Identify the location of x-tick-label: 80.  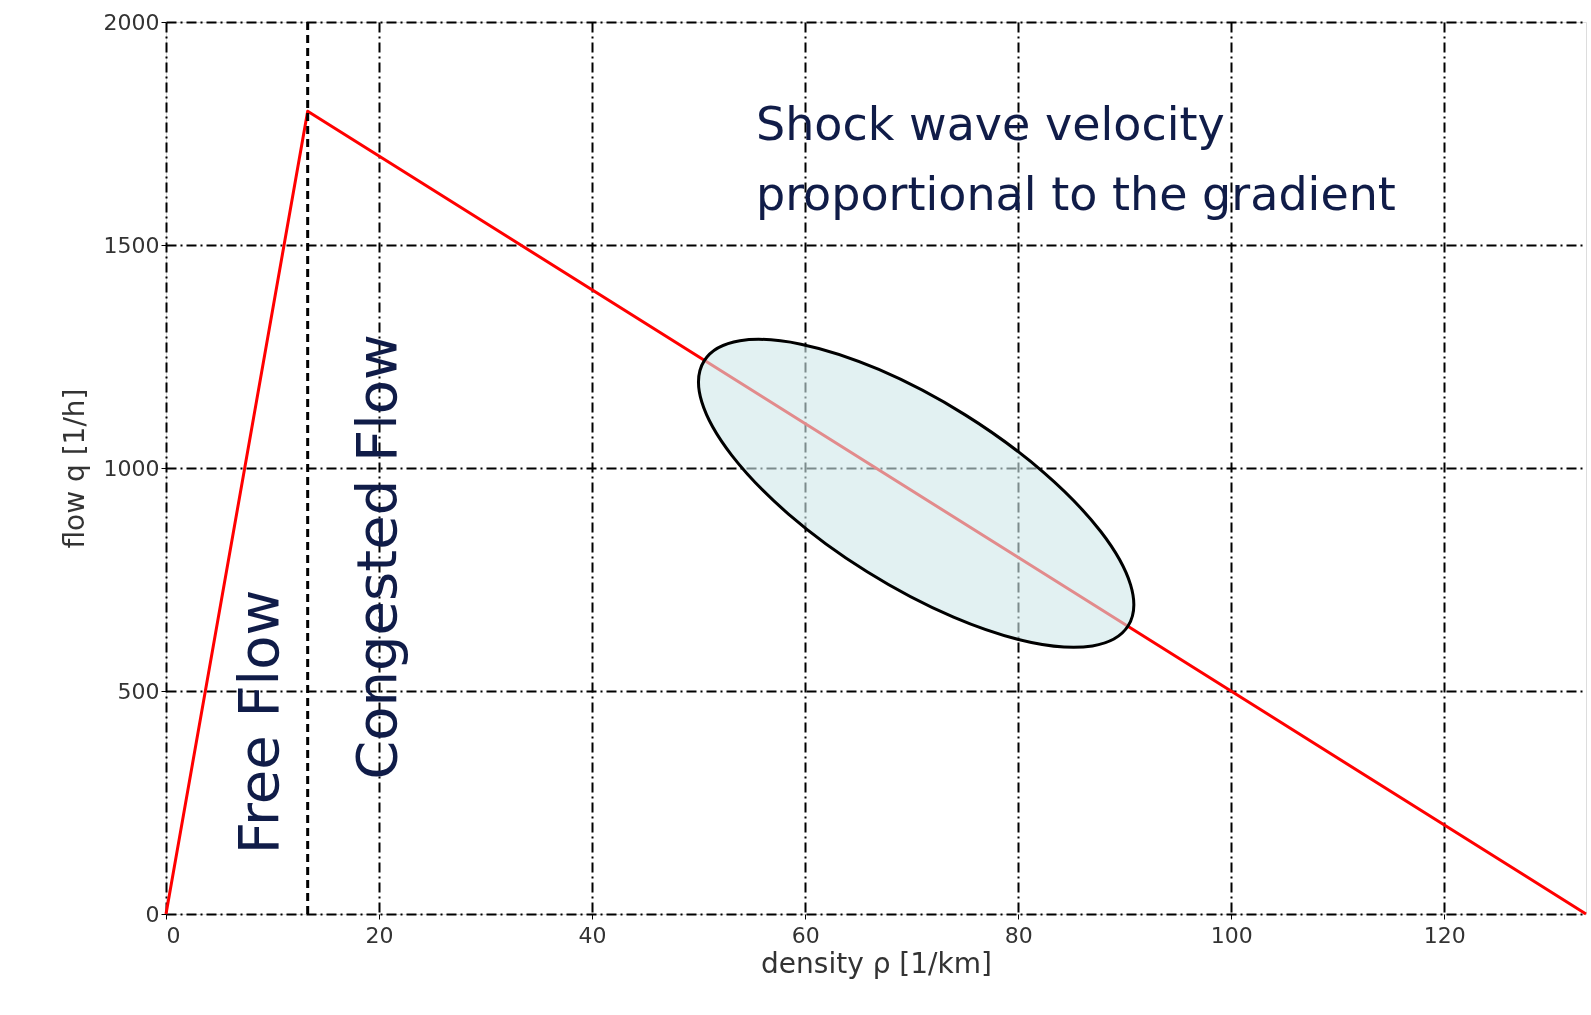
(1018, 935).